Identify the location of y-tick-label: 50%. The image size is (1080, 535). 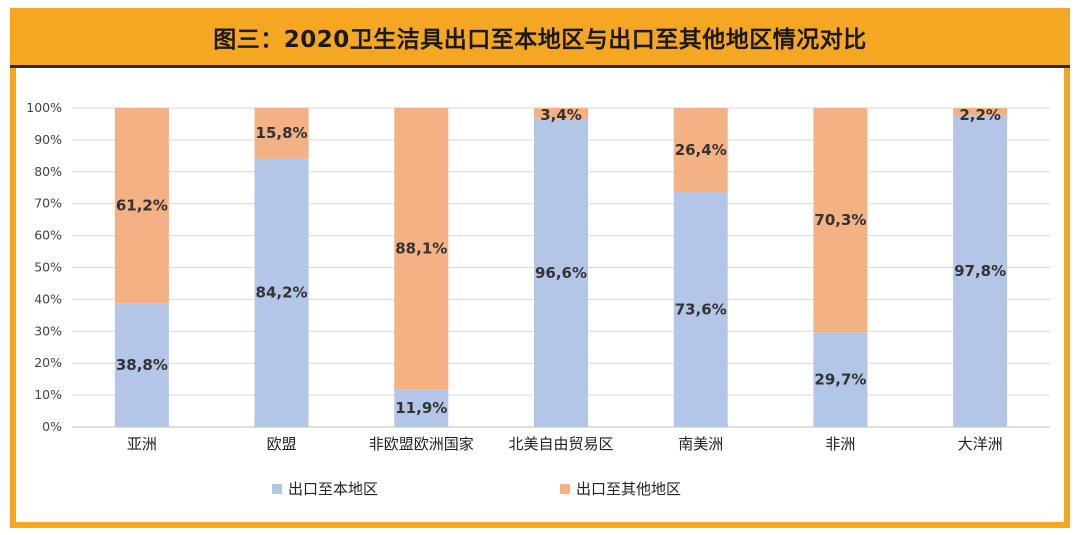
(48, 267).